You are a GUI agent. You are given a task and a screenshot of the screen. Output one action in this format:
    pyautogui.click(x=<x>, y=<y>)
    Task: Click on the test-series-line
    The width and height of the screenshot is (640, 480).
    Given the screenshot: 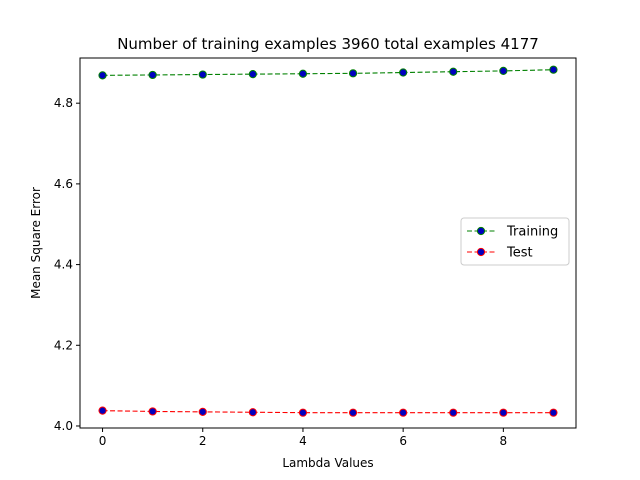 What is the action you would take?
    pyautogui.click(x=328, y=412)
    